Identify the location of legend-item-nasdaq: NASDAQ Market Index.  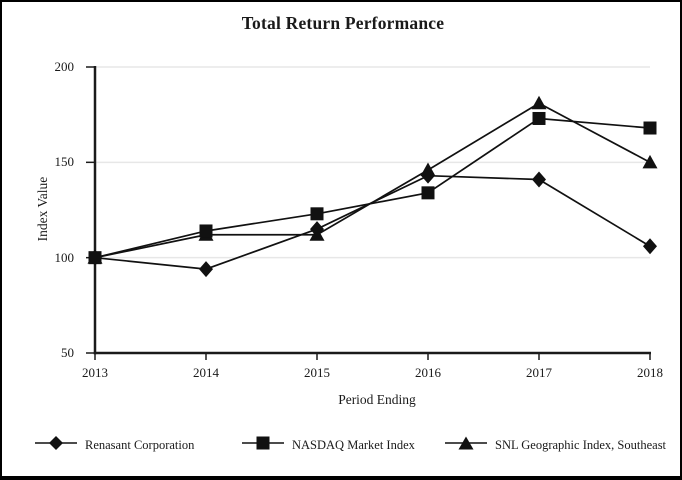
(328, 445).